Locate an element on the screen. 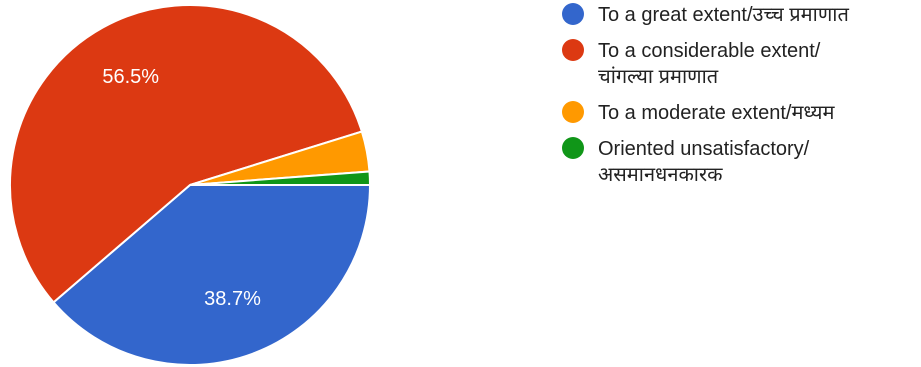 The height and width of the screenshot is (367, 921). legend-swatch-moderate-extent is located at coordinates (573, 112).